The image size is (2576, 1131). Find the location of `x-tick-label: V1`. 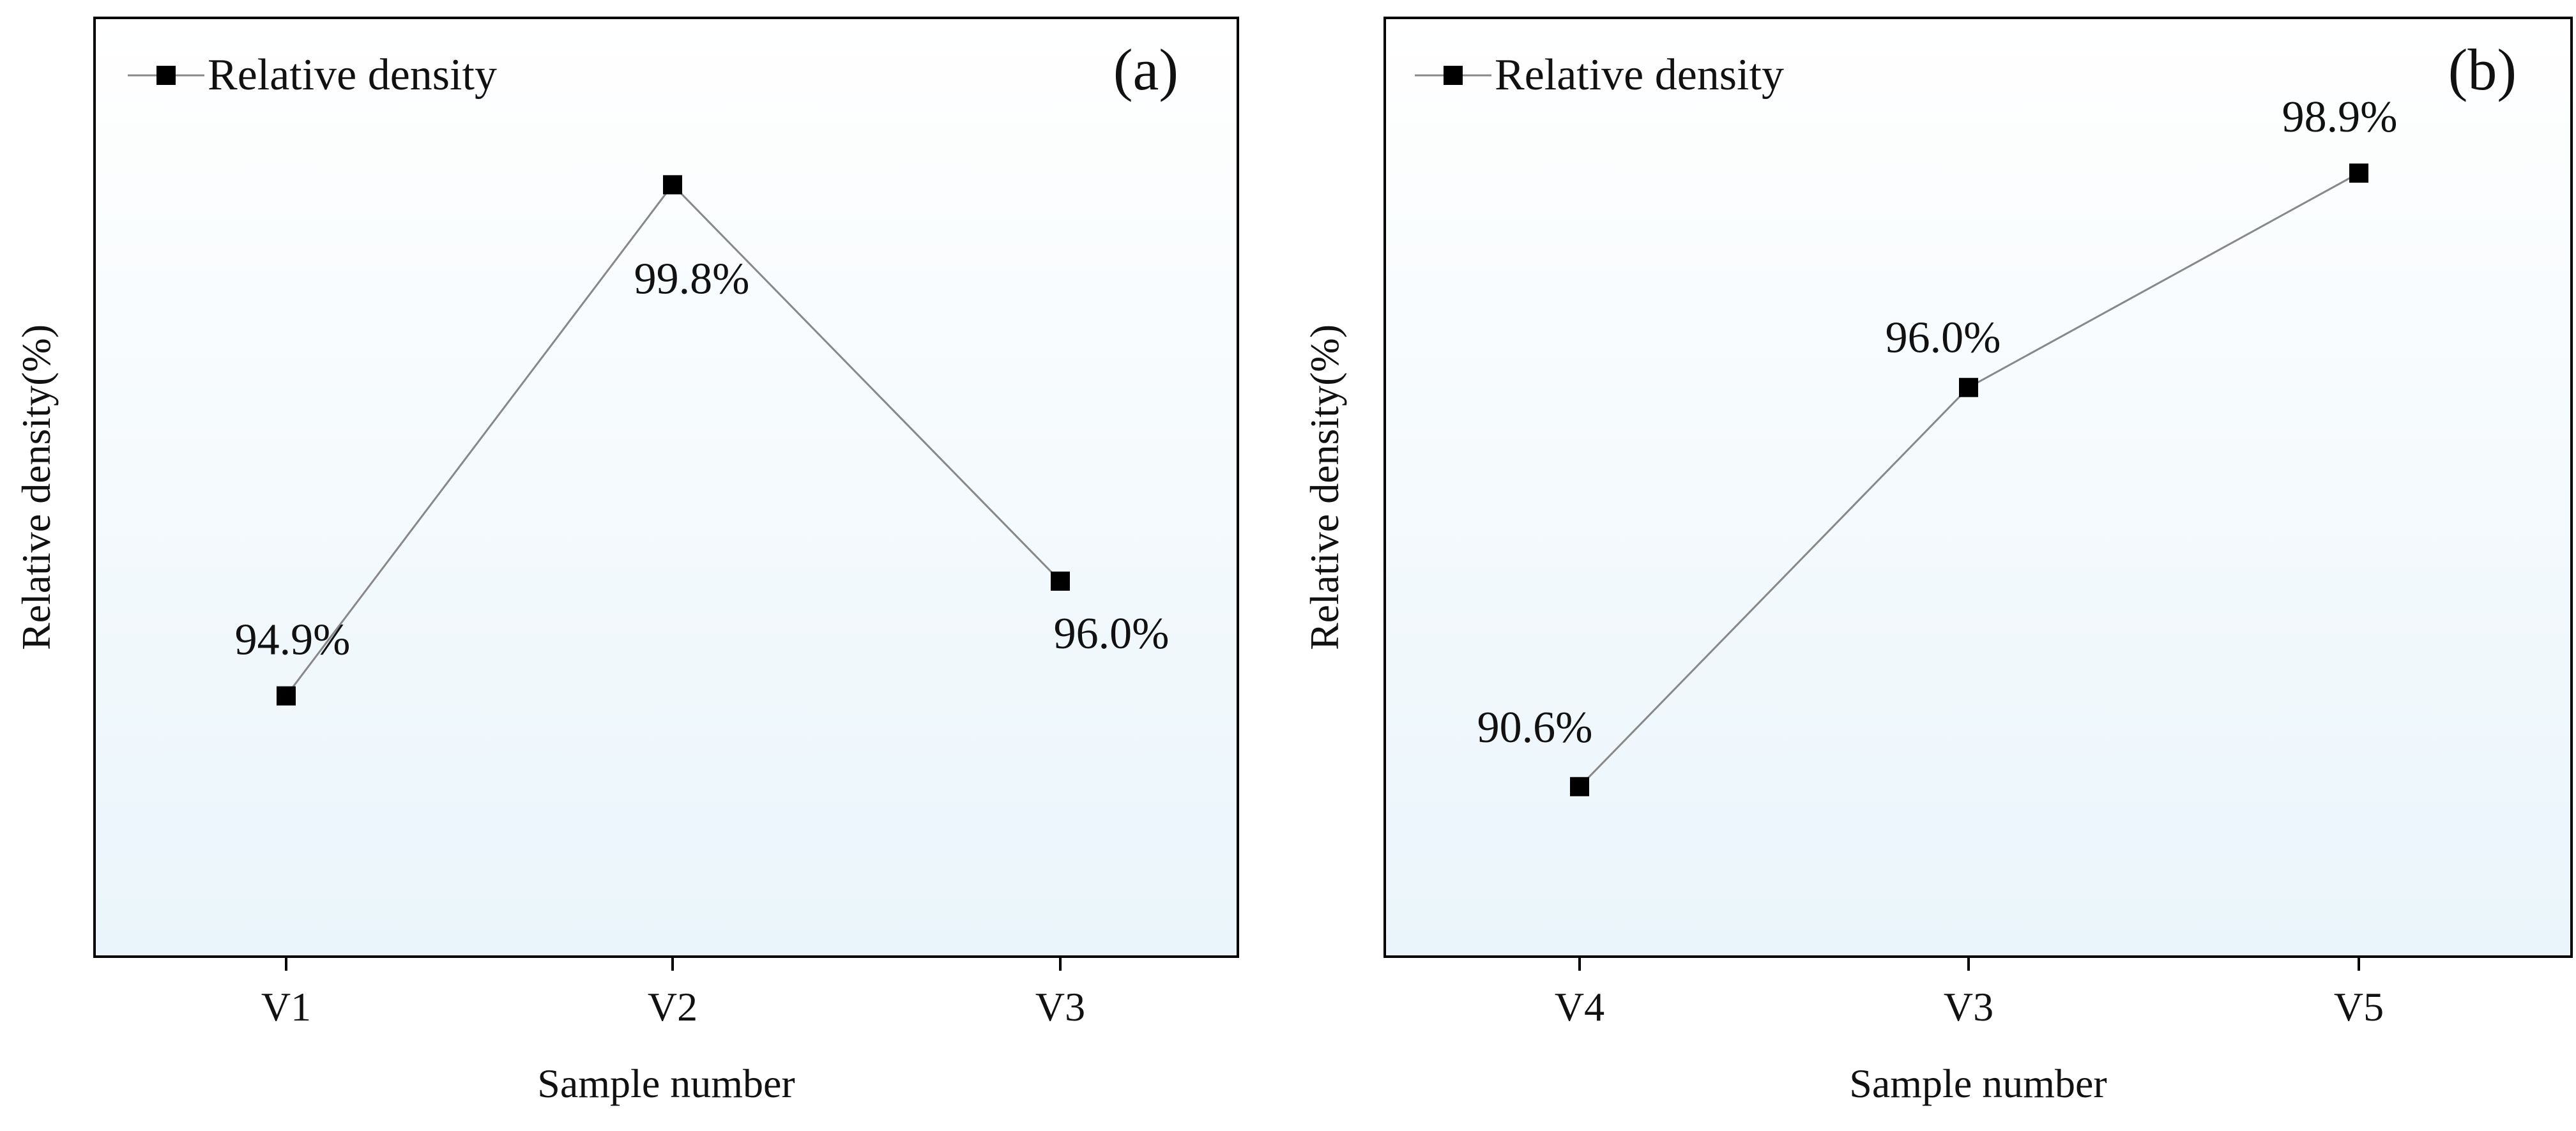

x-tick-label: V1 is located at coordinates (286, 1007).